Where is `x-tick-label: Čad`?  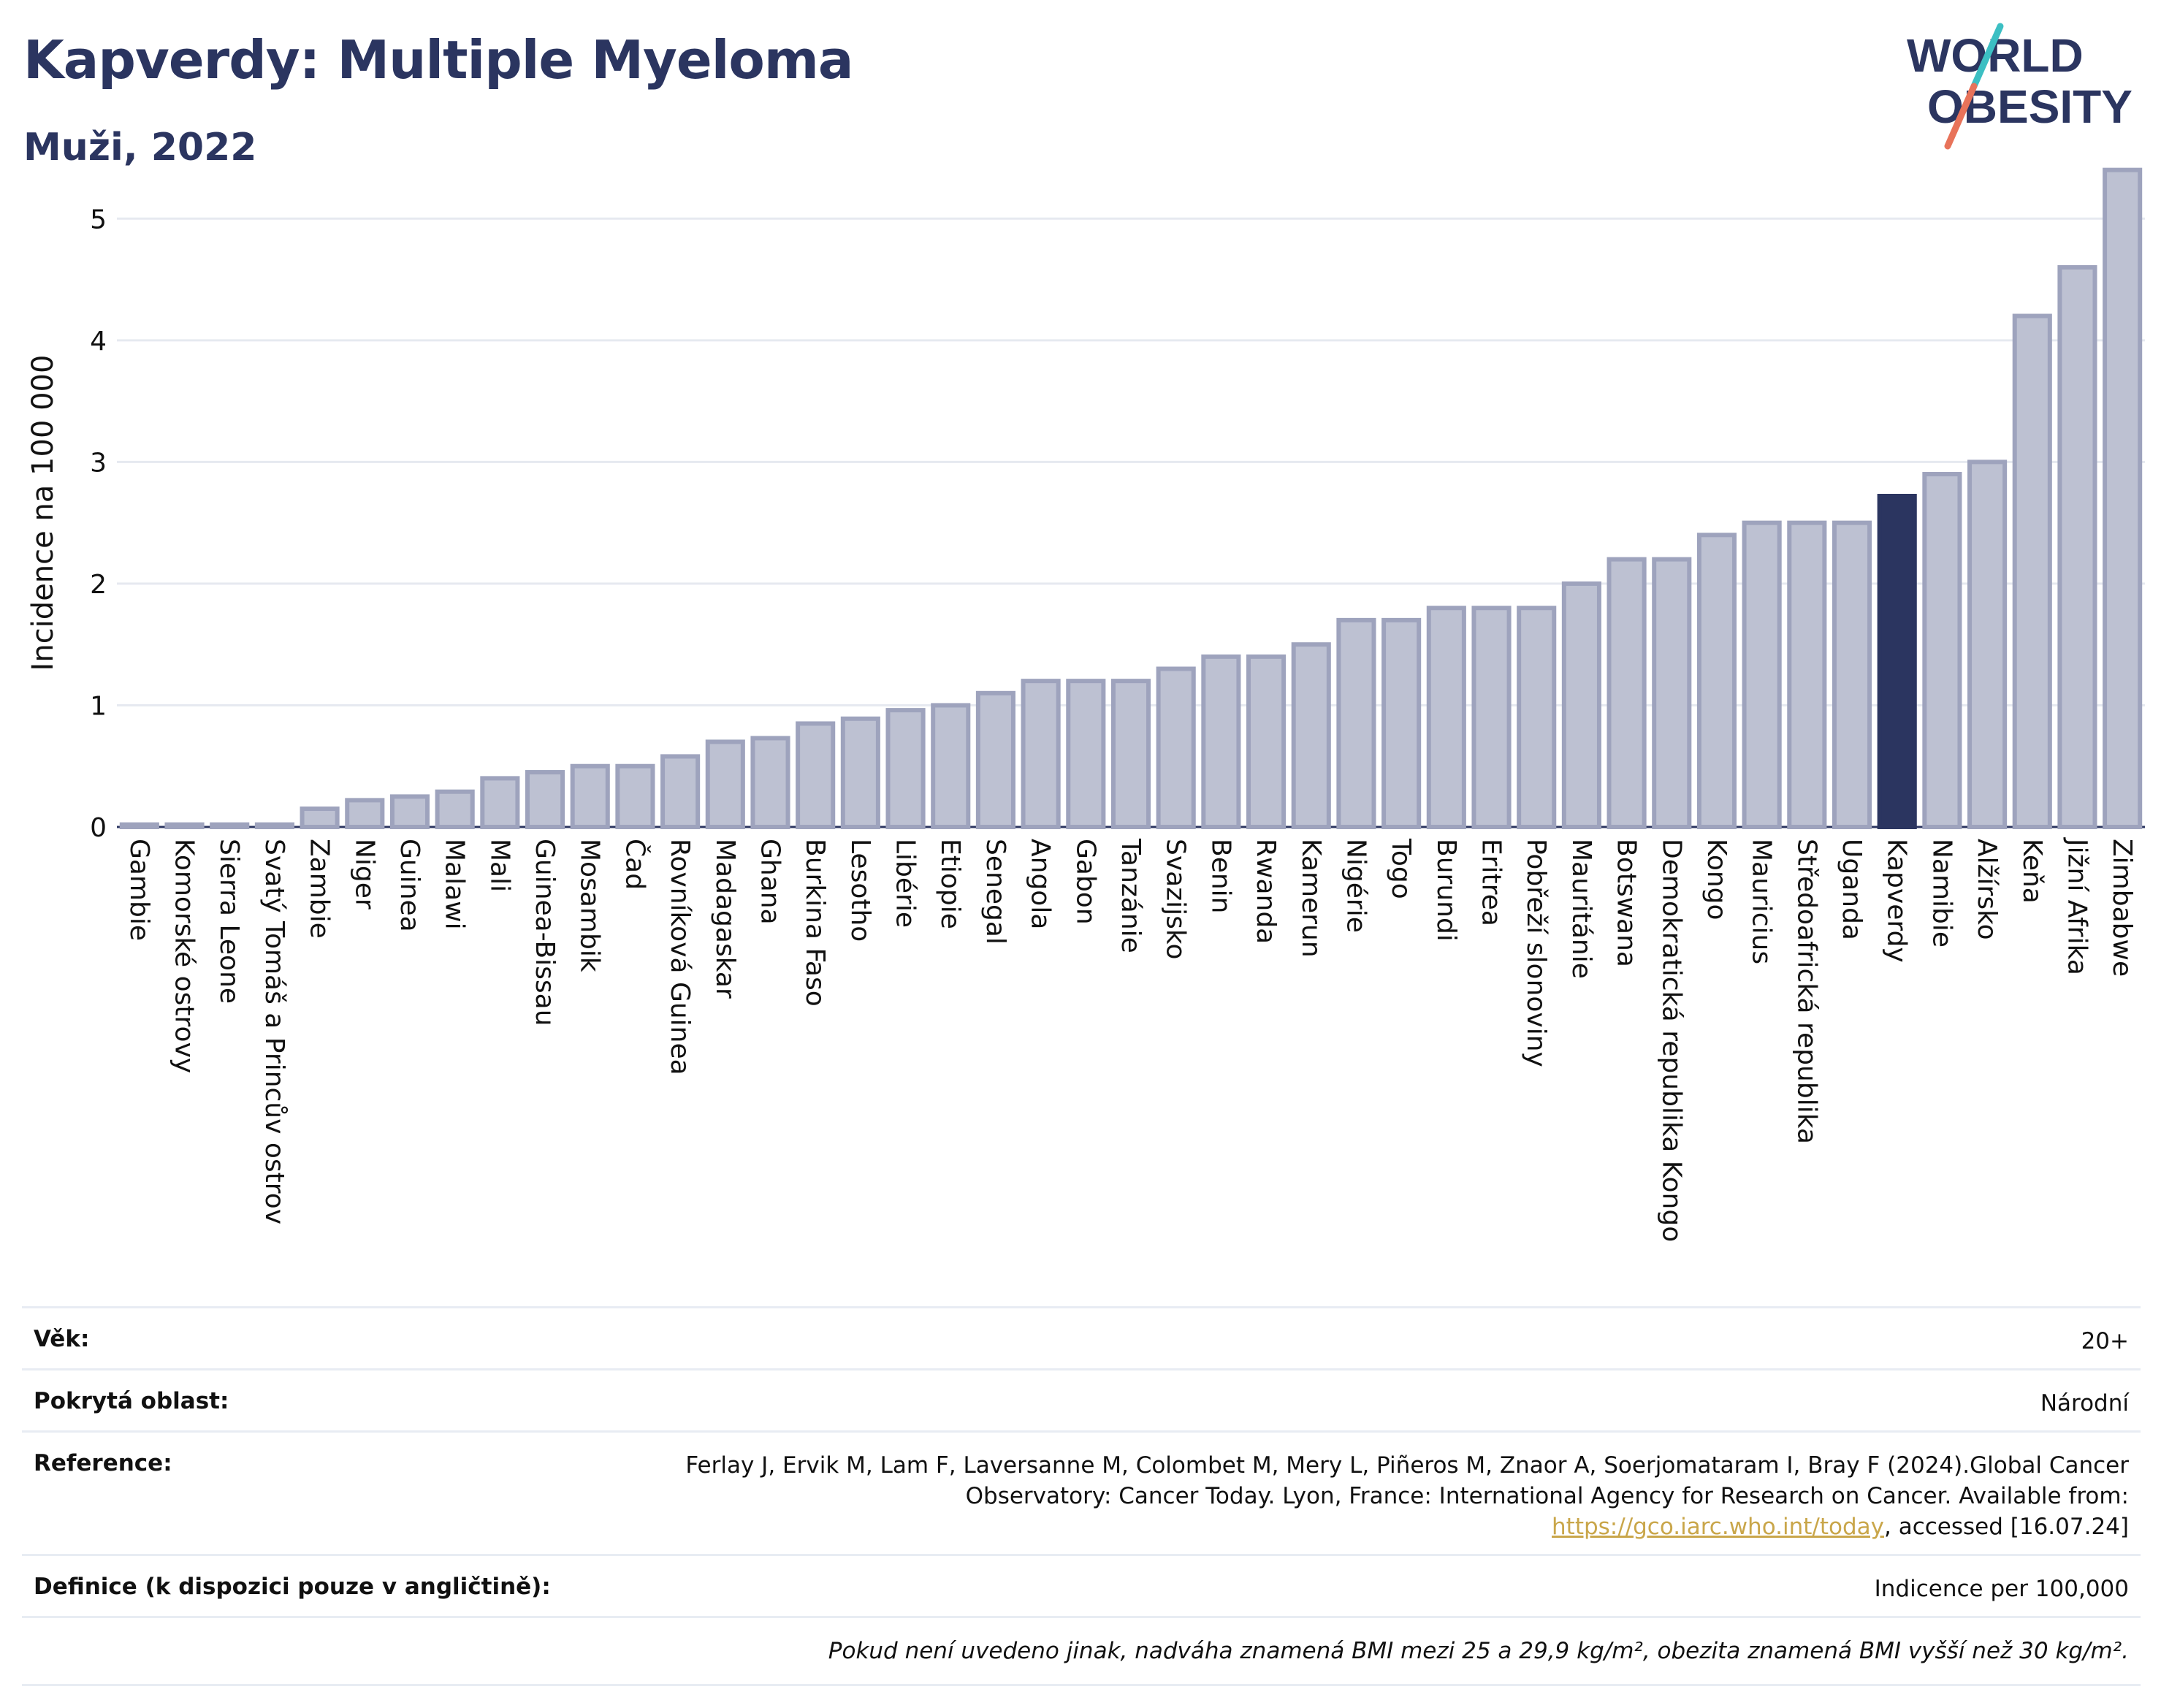 x-tick-label: Čad is located at coordinates (635, 865).